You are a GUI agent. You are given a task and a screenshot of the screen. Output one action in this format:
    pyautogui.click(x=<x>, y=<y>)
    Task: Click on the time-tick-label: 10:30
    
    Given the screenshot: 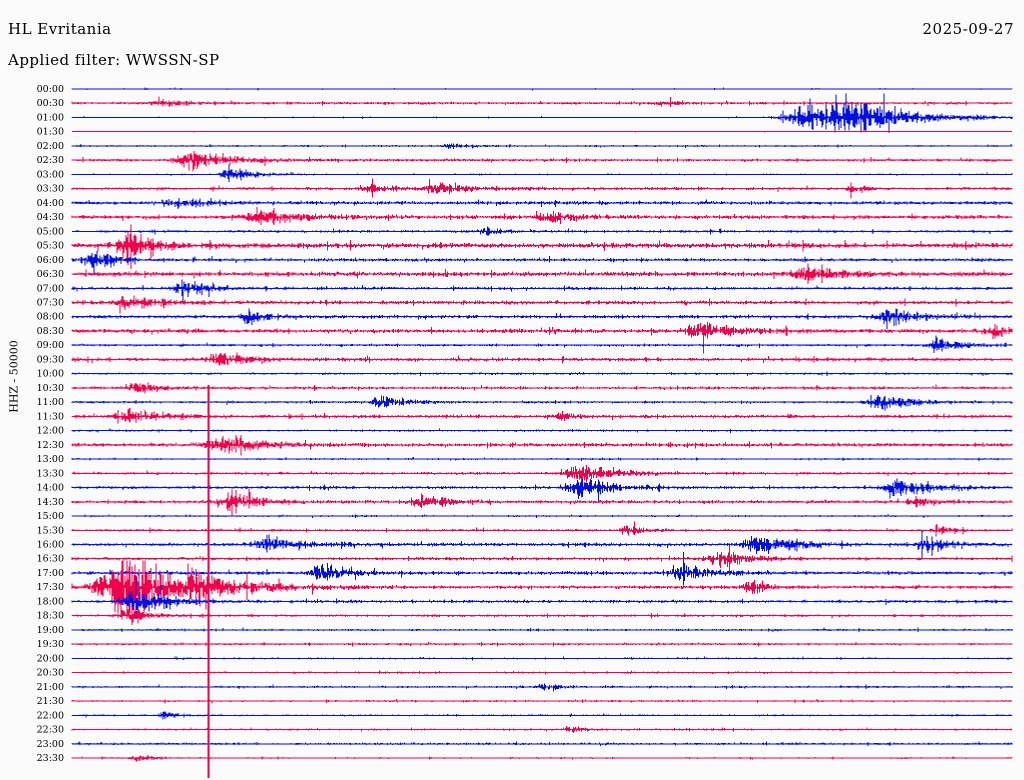 What is the action you would take?
    pyautogui.click(x=50, y=388)
    